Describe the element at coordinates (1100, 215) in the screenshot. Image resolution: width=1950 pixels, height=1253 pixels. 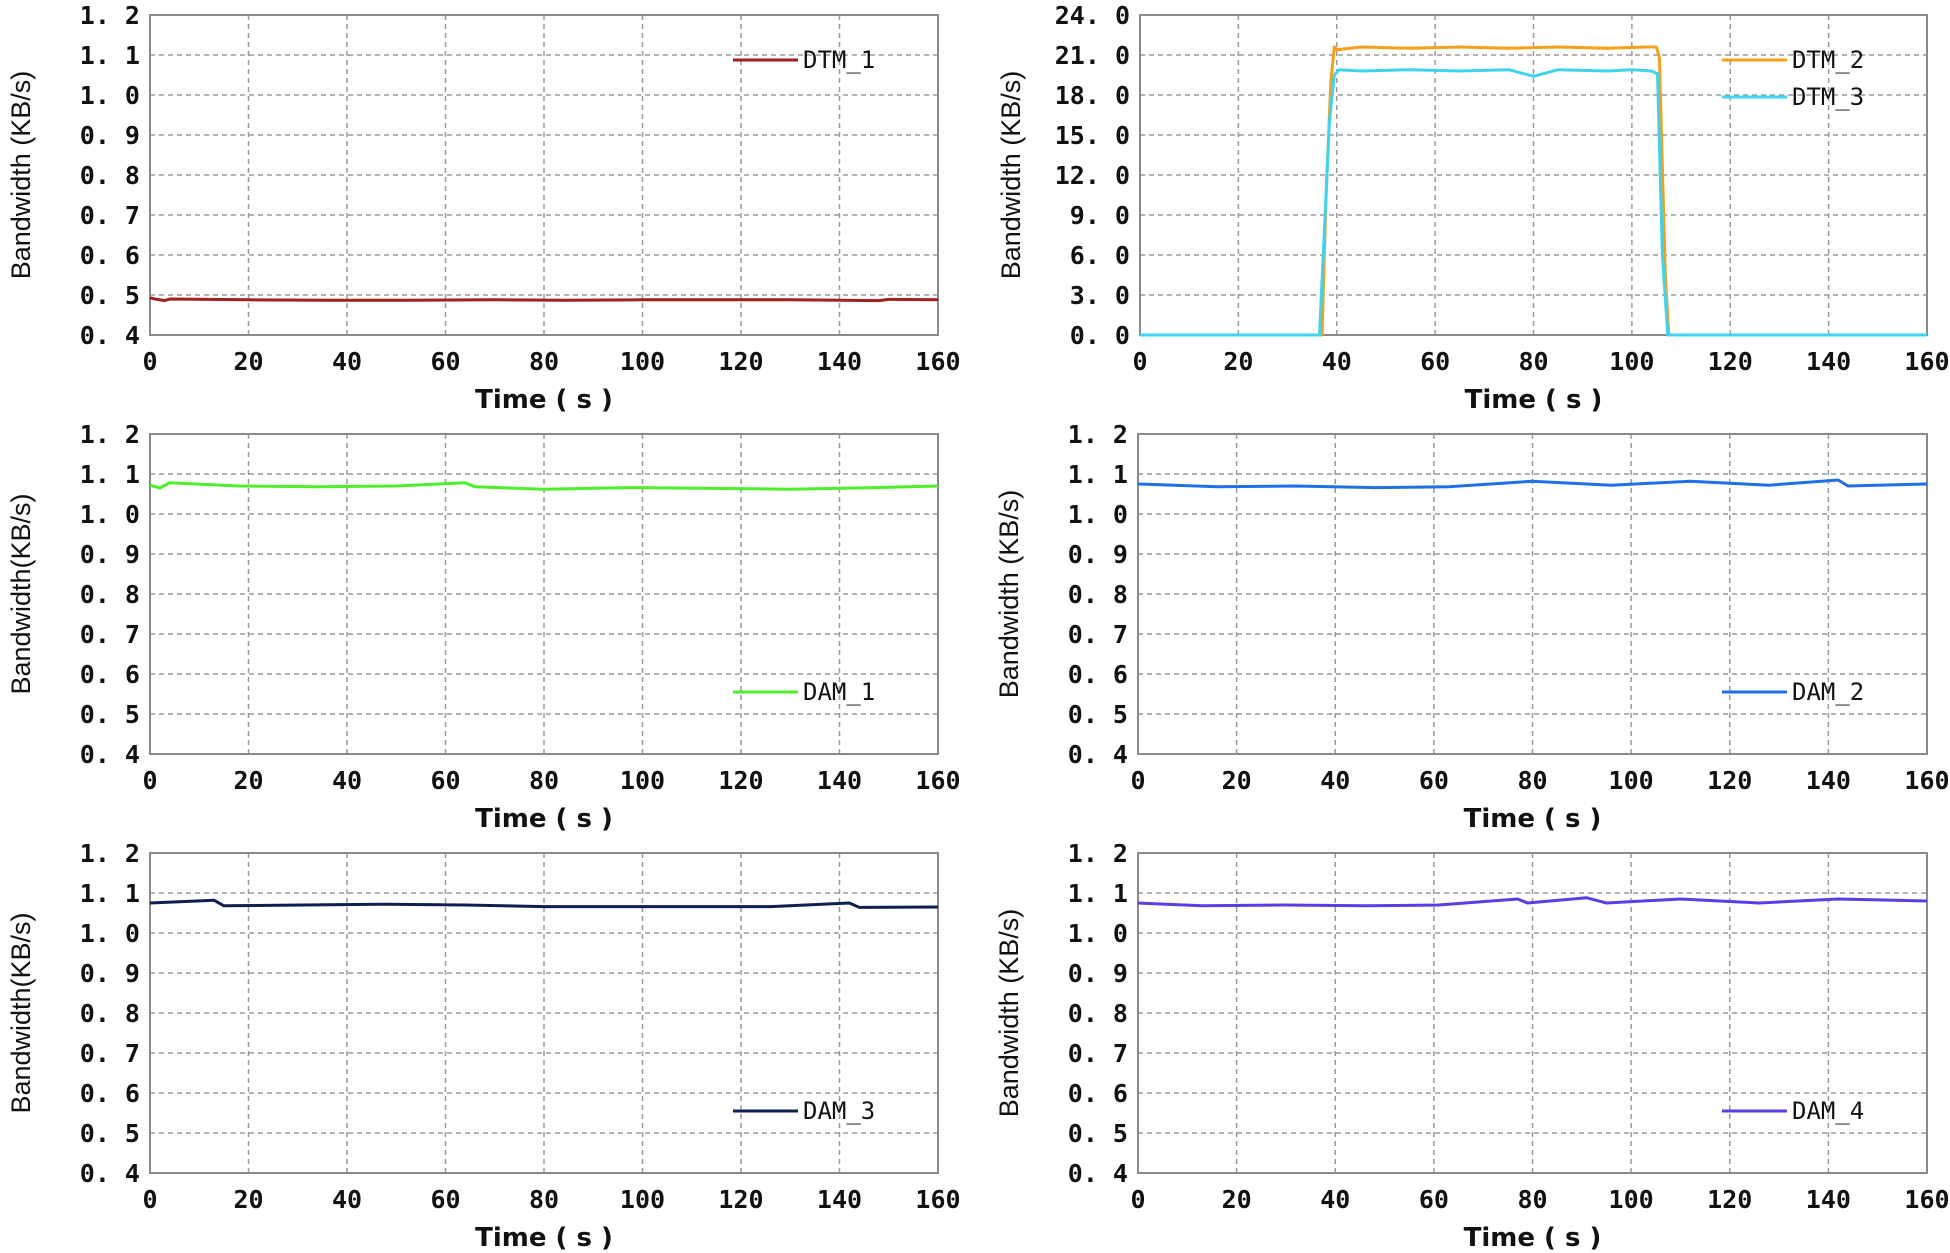
I see `y-tick-label: 9. 0` at that location.